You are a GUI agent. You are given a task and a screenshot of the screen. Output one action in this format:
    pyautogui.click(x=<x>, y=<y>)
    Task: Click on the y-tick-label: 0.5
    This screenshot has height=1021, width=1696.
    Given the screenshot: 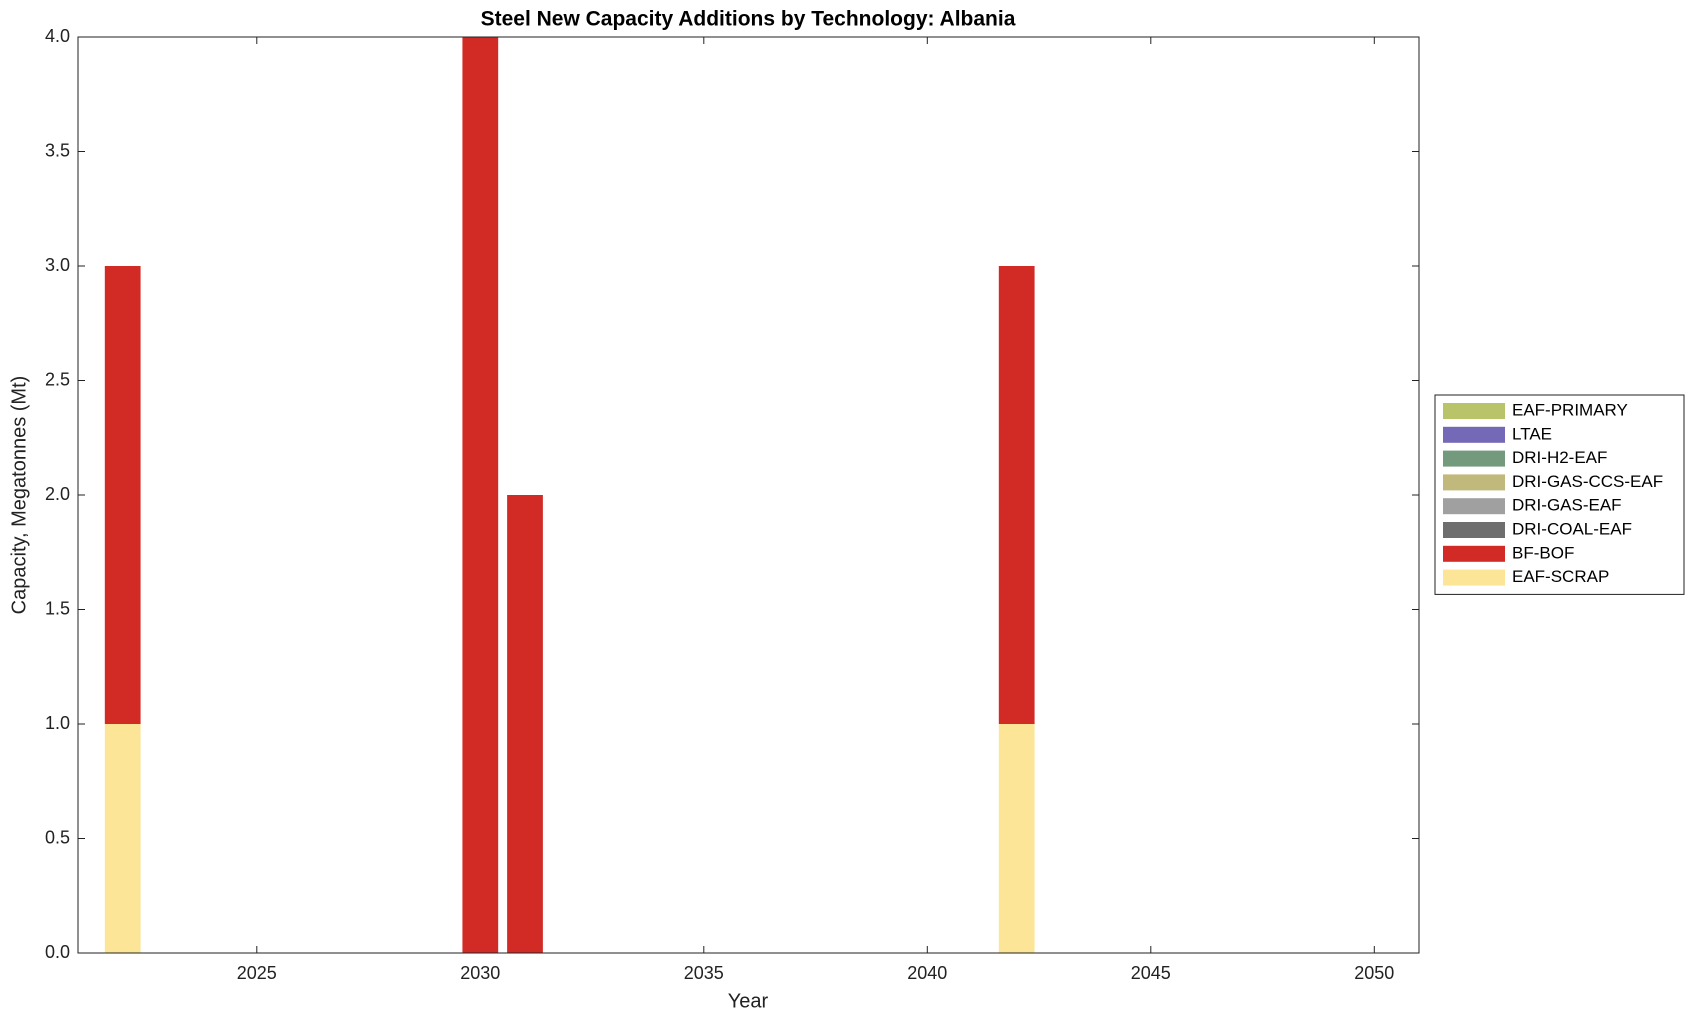 What is the action you would take?
    pyautogui.click(x=57, y=837)
    